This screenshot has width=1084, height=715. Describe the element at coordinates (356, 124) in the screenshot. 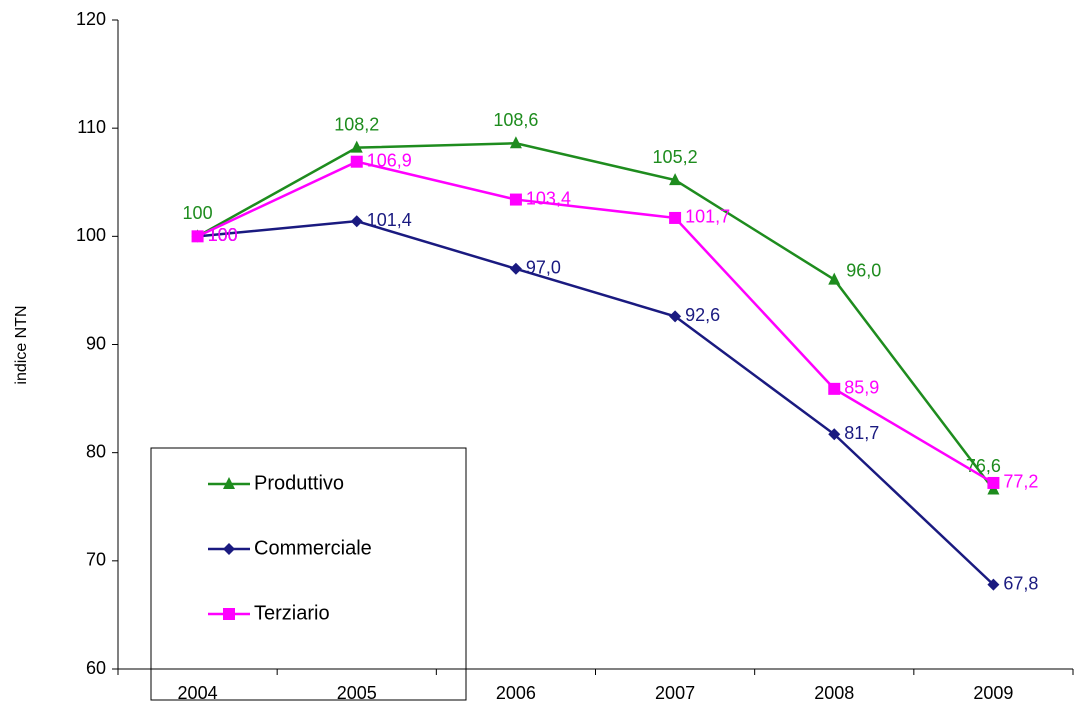

I see `data-label: 108,2` at that location.